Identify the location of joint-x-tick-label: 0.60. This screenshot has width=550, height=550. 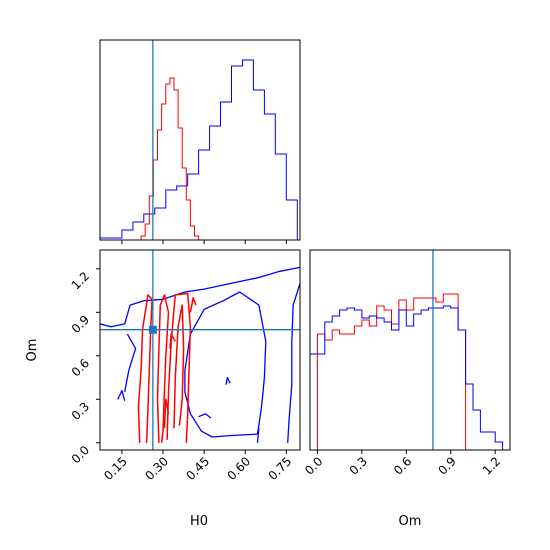
(239, 468).